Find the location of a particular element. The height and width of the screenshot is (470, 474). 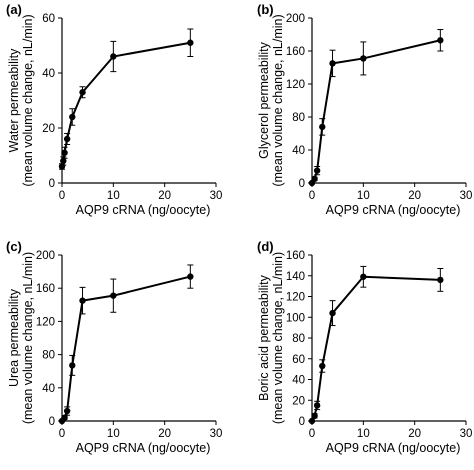

y-tick-label: 140 is located at coordinates (295, 277).